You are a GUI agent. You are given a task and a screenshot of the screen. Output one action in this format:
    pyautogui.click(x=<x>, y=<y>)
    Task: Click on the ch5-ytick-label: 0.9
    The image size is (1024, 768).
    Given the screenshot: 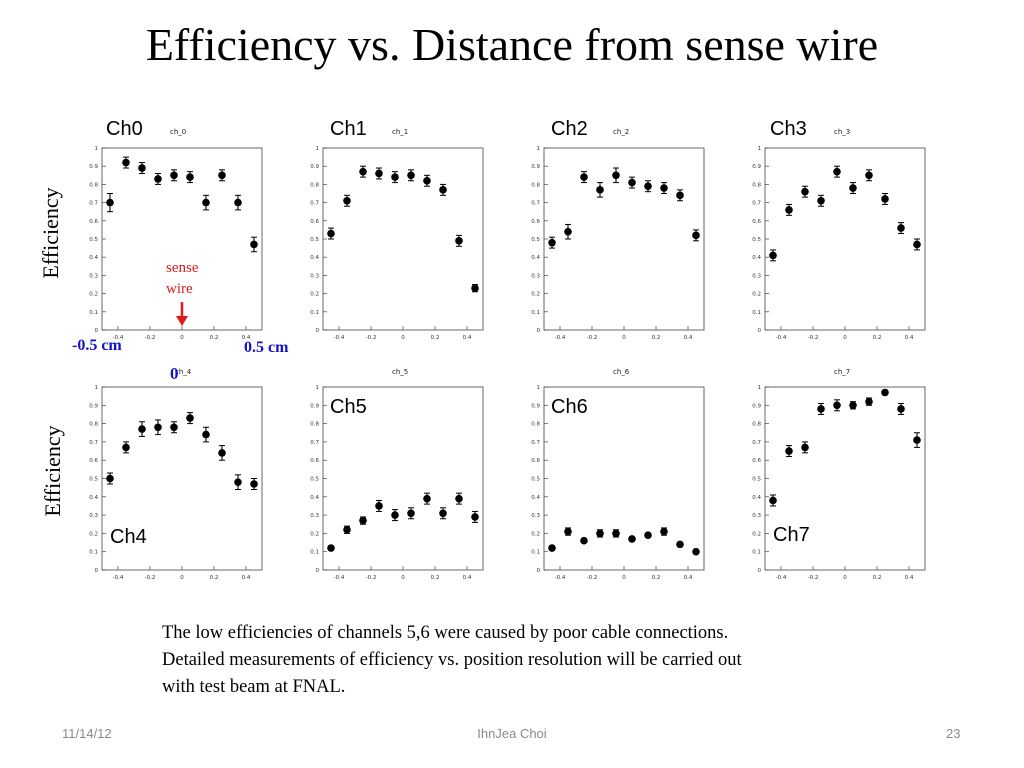 What is the action you would take?
    pyautogui.click(x=314, y=406)
    